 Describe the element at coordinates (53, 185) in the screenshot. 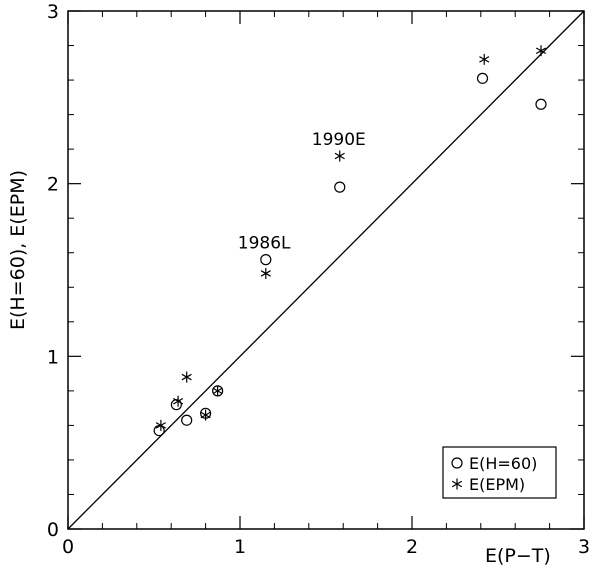

I see `y-tick-label: 2` at that location.